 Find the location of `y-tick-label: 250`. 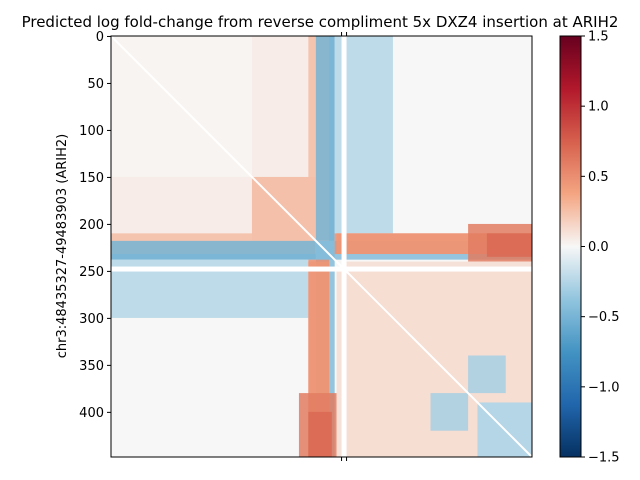

y-tick-label: 250 is located at coordinates (91, 272).